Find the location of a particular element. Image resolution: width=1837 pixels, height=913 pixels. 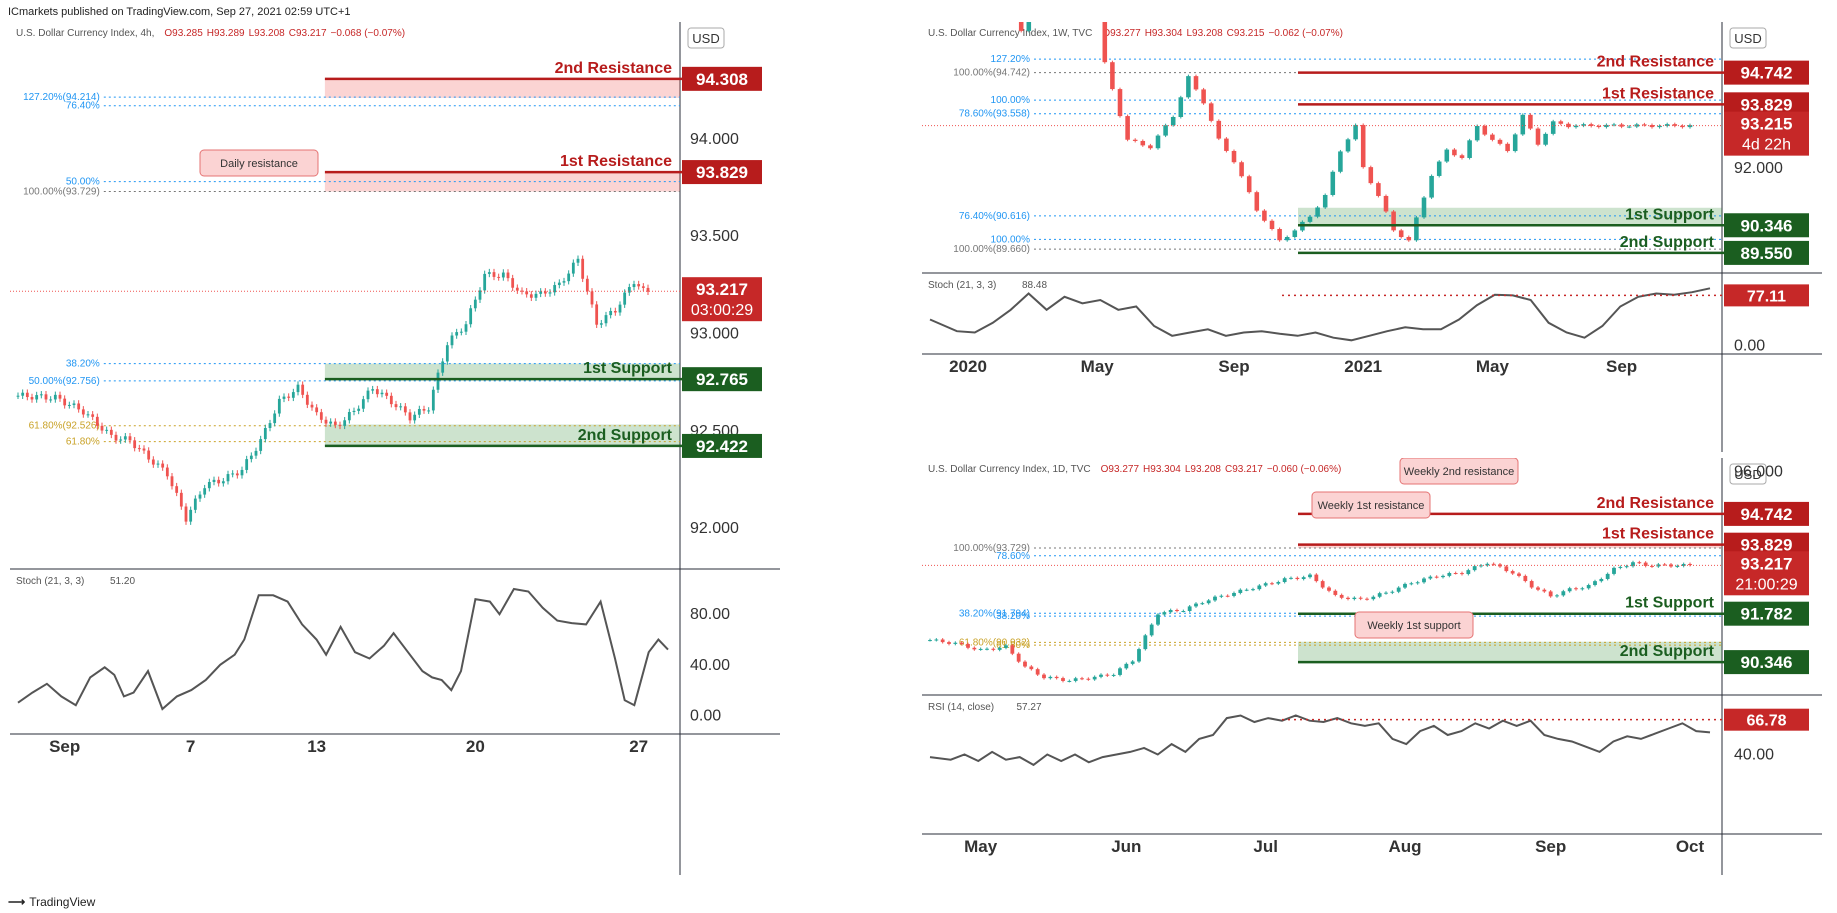

x-tick-label: May is located at coordinates (981, 846).